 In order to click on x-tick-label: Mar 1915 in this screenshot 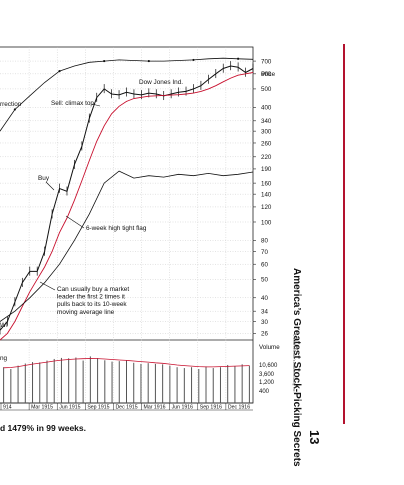, I will do `click(42, 408)`.